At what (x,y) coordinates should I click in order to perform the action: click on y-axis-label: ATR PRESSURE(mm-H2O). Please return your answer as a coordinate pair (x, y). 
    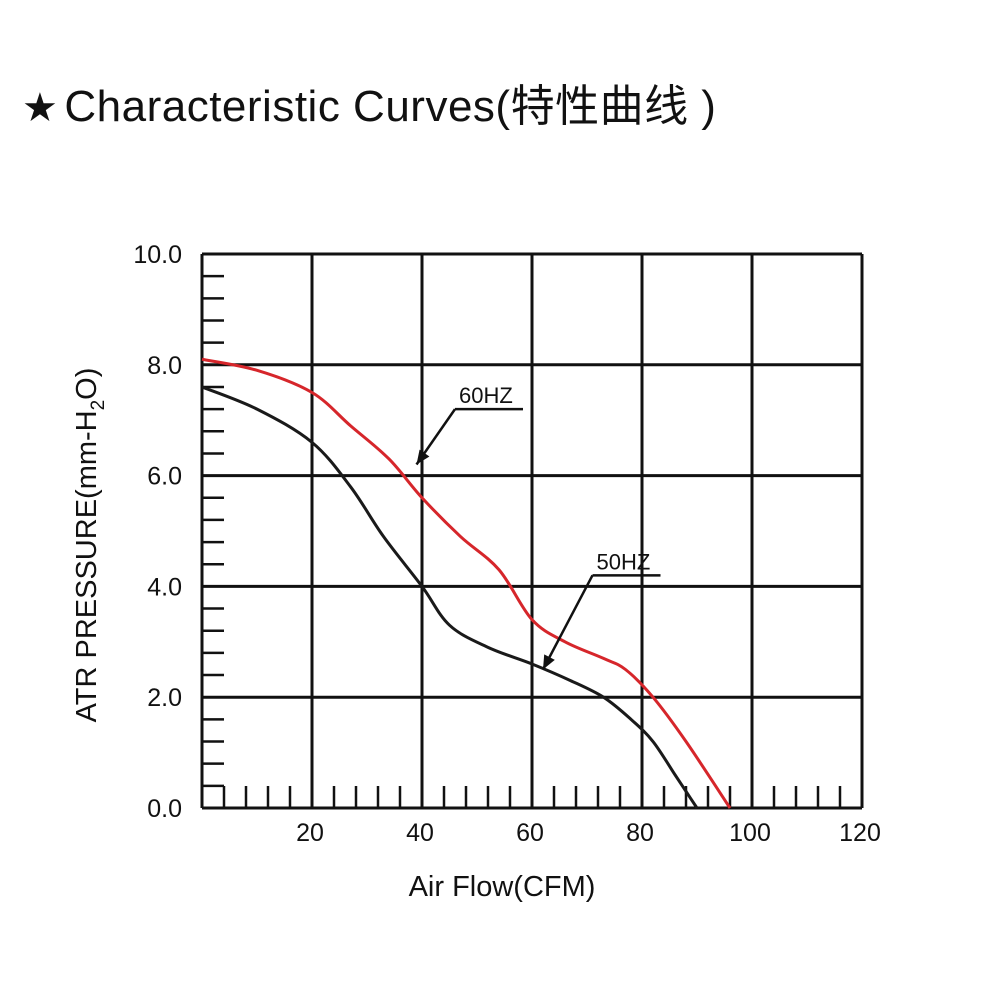
    Looking at the image, I should click on (90, 545).